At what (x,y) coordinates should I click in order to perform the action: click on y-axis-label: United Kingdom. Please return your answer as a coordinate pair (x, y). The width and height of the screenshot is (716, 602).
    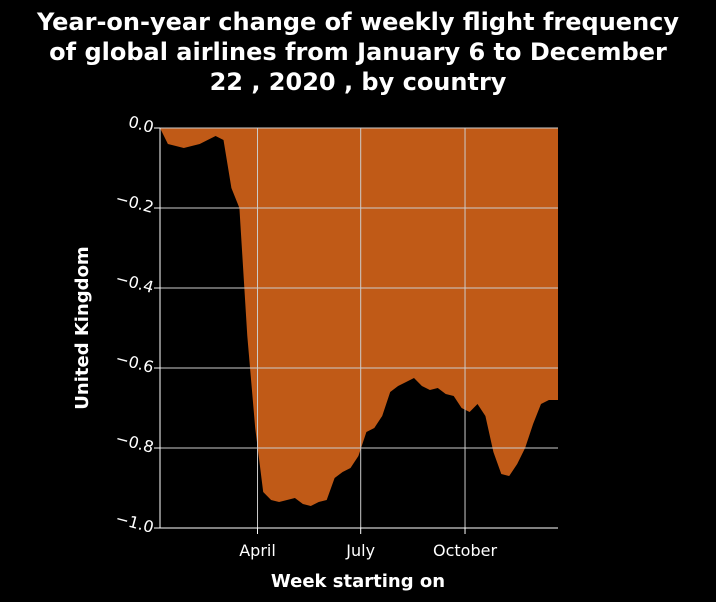
    Looking at the image, I should click on (82, 327).